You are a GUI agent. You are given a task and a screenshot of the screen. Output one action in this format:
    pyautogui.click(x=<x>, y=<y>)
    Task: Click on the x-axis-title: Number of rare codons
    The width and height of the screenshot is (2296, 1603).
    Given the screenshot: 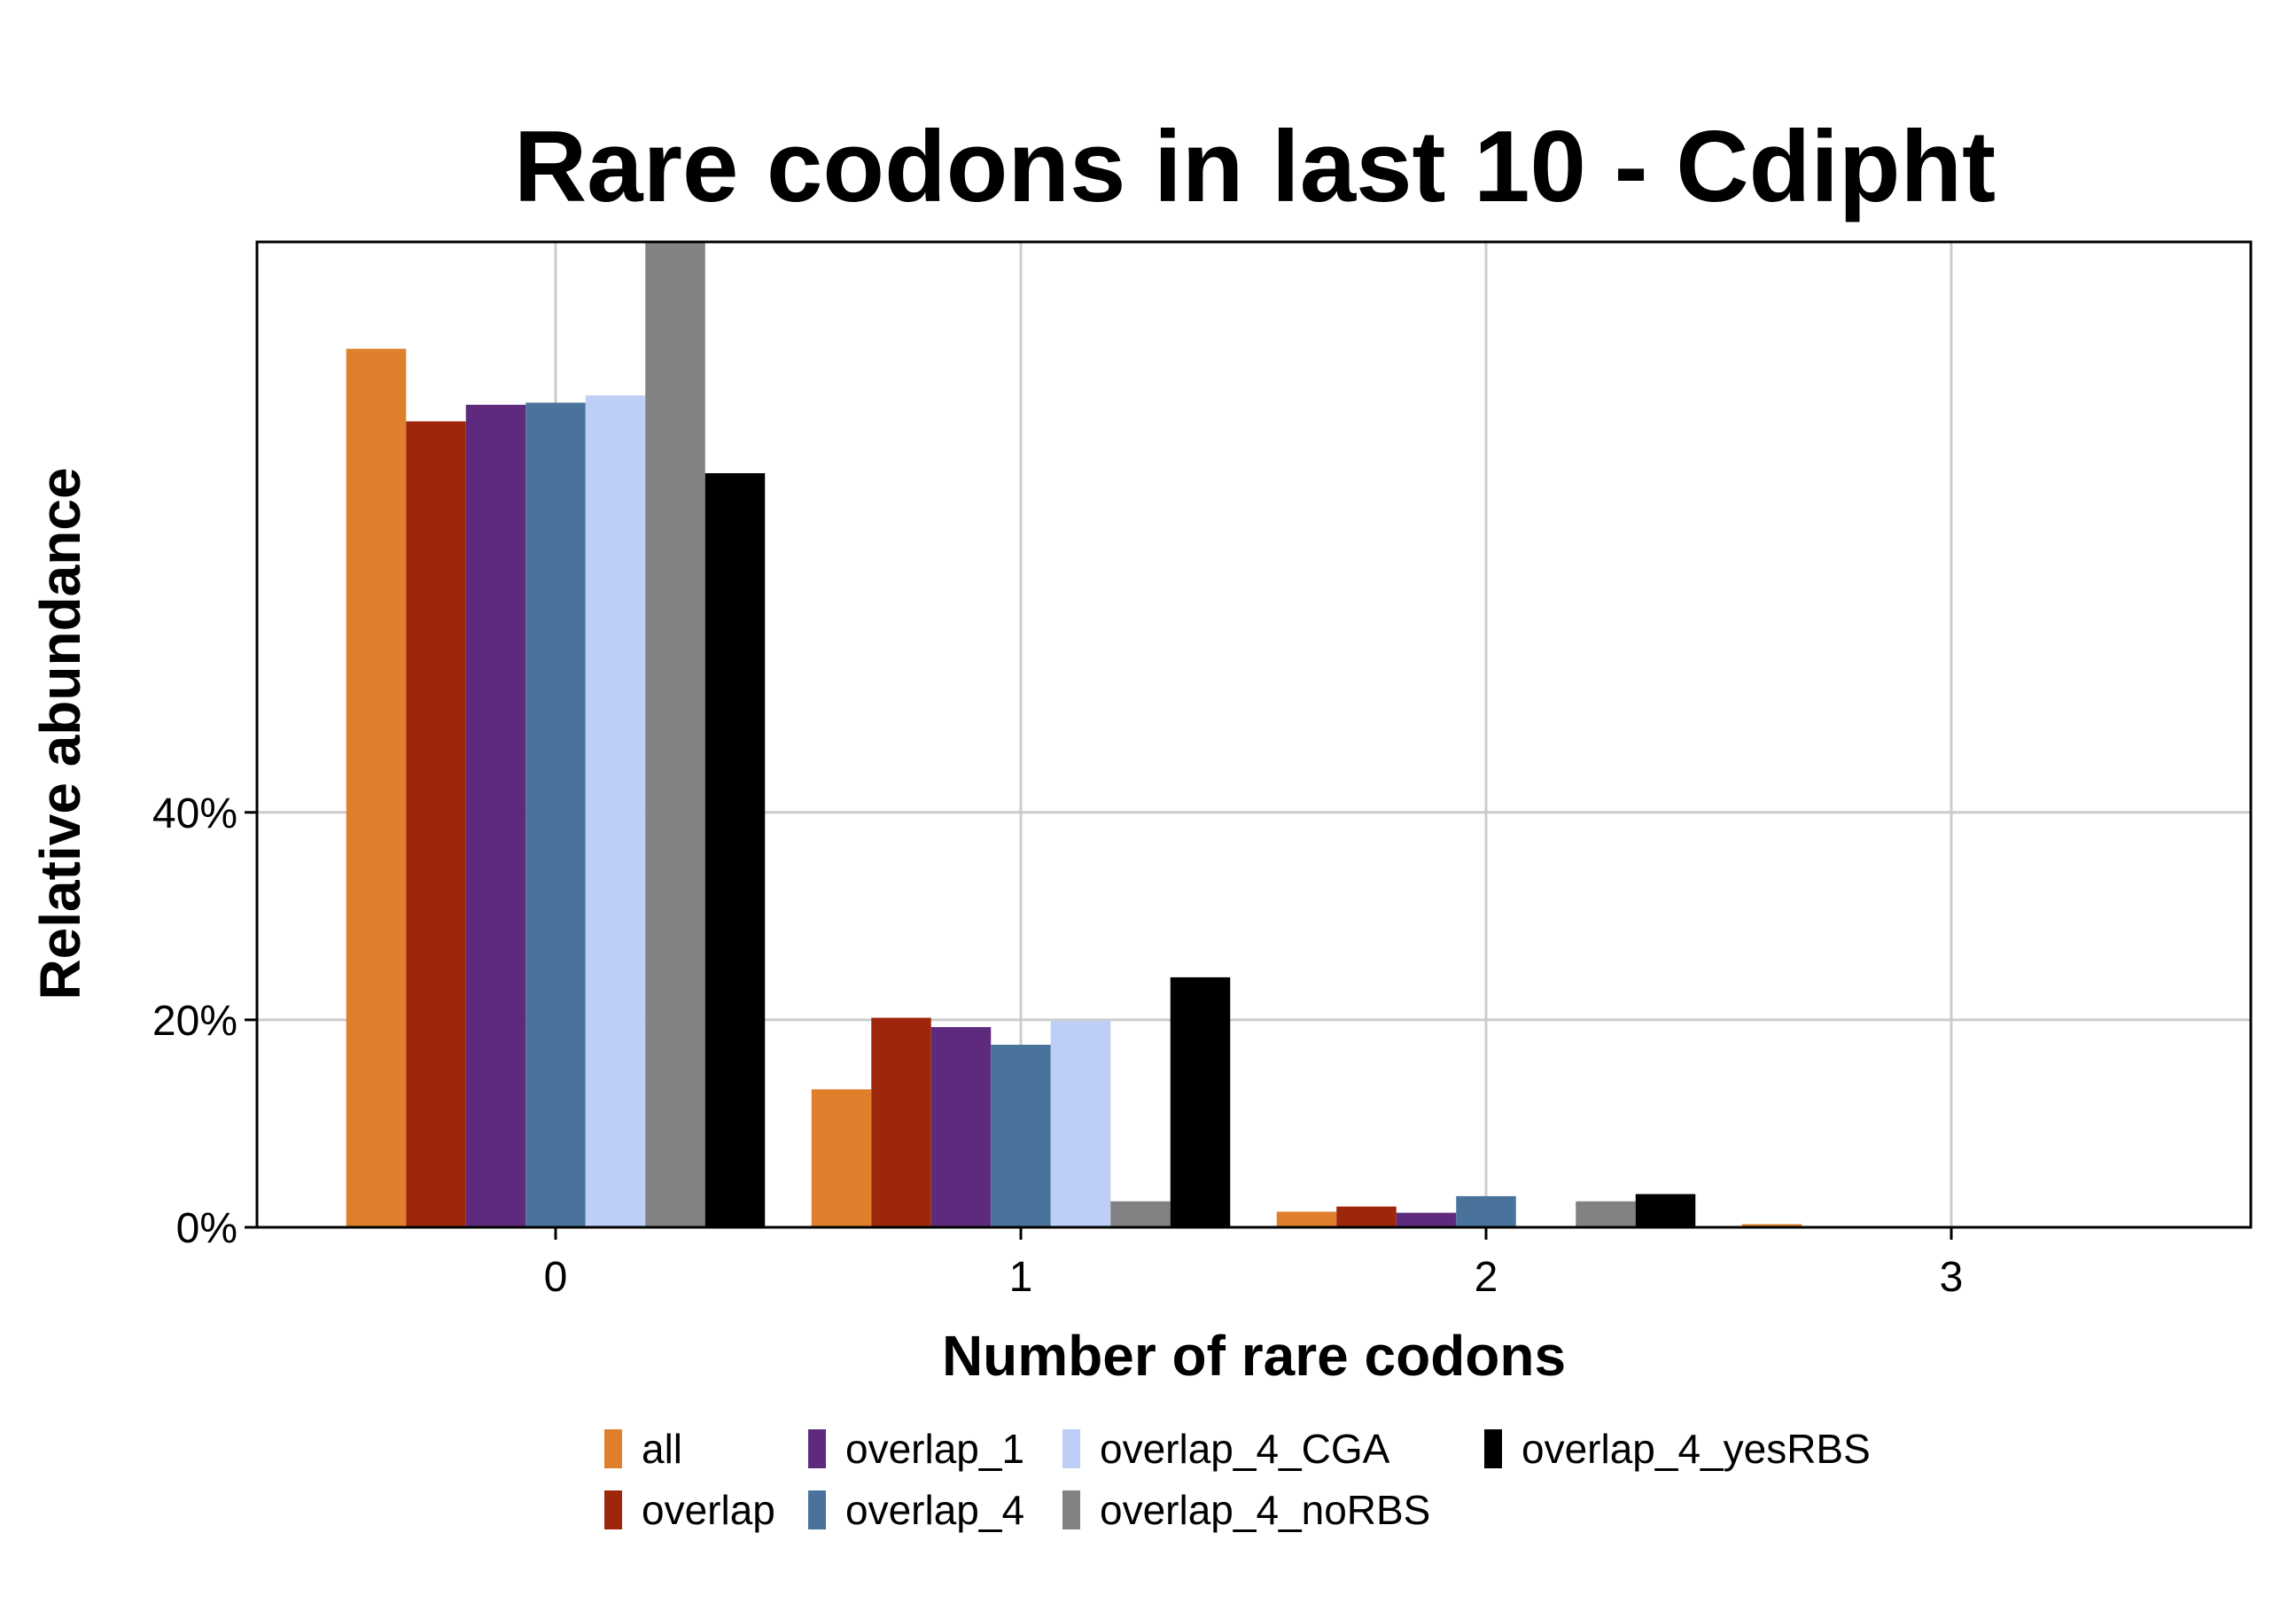 What is the action you would take?
    pyautogui.click(x=1254, y=1356)
    